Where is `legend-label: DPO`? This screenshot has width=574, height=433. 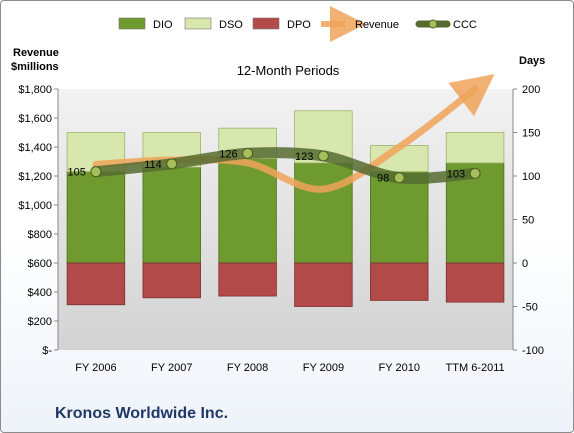 legend-label: DPO is located at coordinates (299, 25).